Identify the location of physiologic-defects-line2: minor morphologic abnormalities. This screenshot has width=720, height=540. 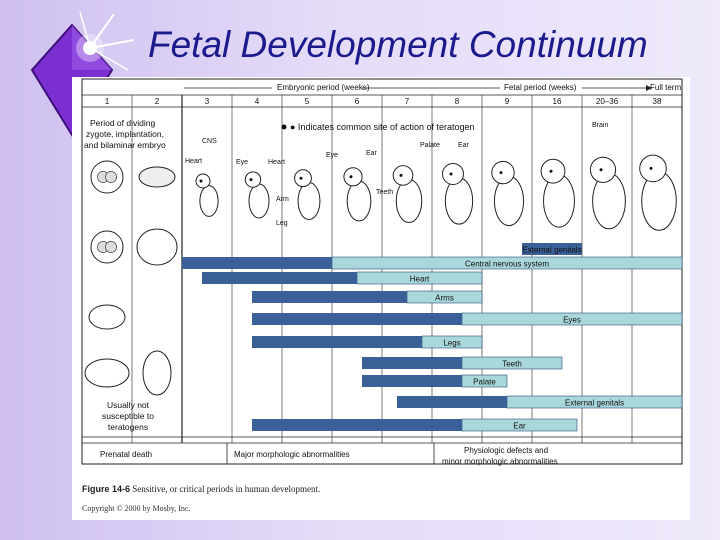
(500, 461).